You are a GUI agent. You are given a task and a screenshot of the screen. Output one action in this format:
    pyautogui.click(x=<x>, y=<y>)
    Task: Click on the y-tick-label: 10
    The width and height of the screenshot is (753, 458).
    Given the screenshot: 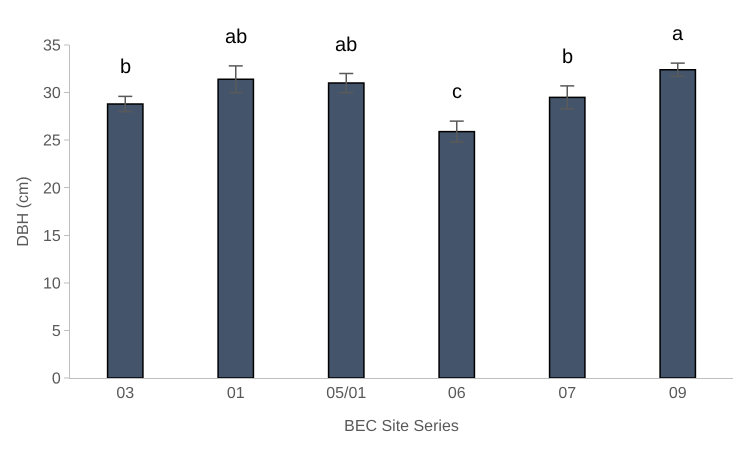 What is the action you would take?
    pyautogui.click(x=52, y=283)
    